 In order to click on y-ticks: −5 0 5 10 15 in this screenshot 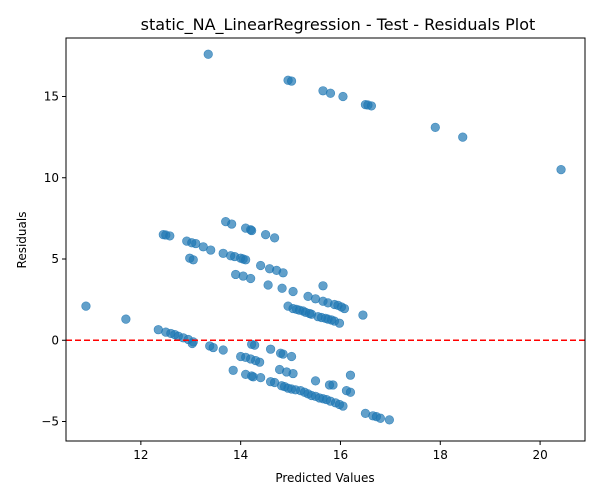, I will do `click(53, 259)`.